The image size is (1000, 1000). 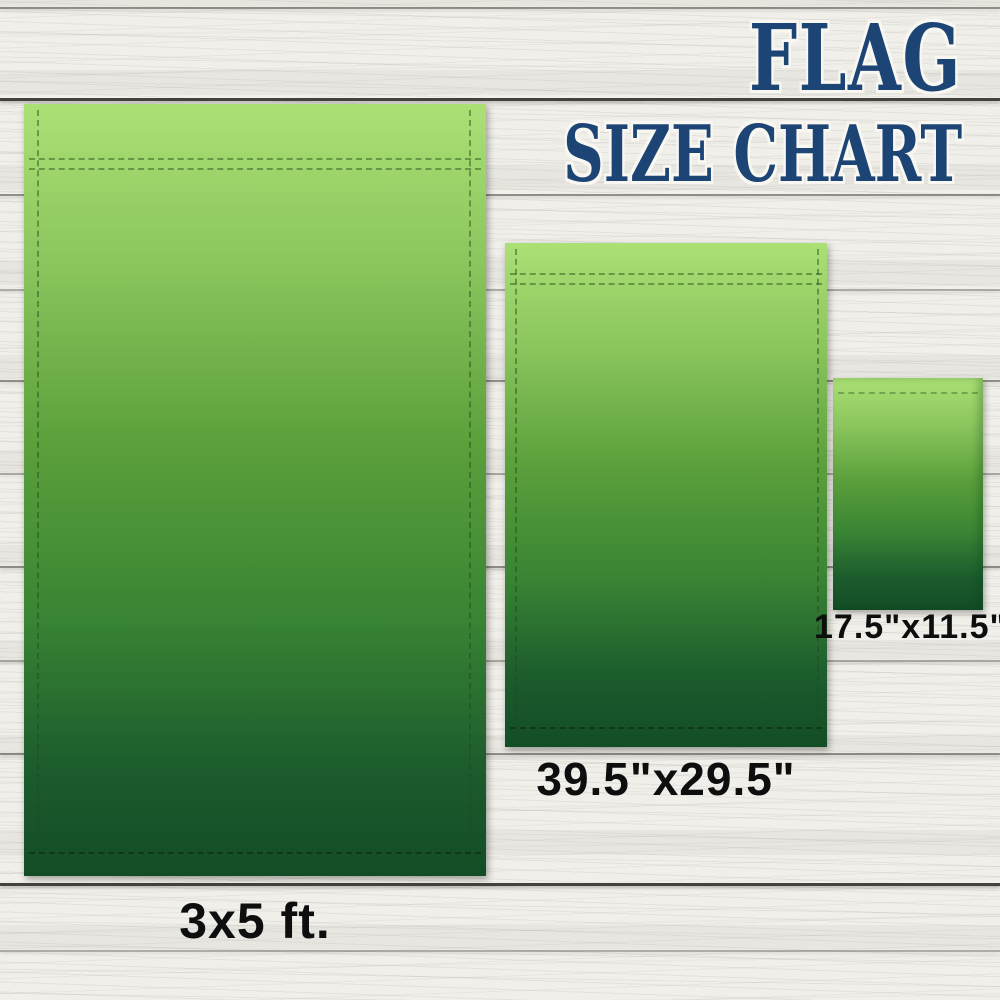 I want to click on size-label-medium: 39.5"x29.5", so click(x=666, y=779).